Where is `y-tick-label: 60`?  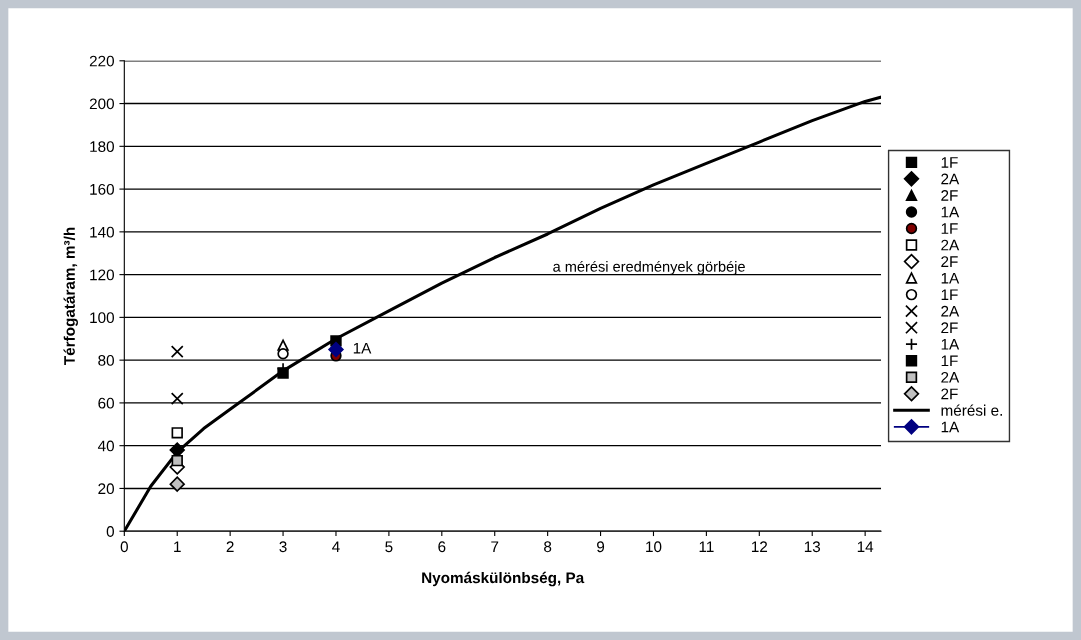 y-tick-label: 60 is located at coordinates (106, 403).